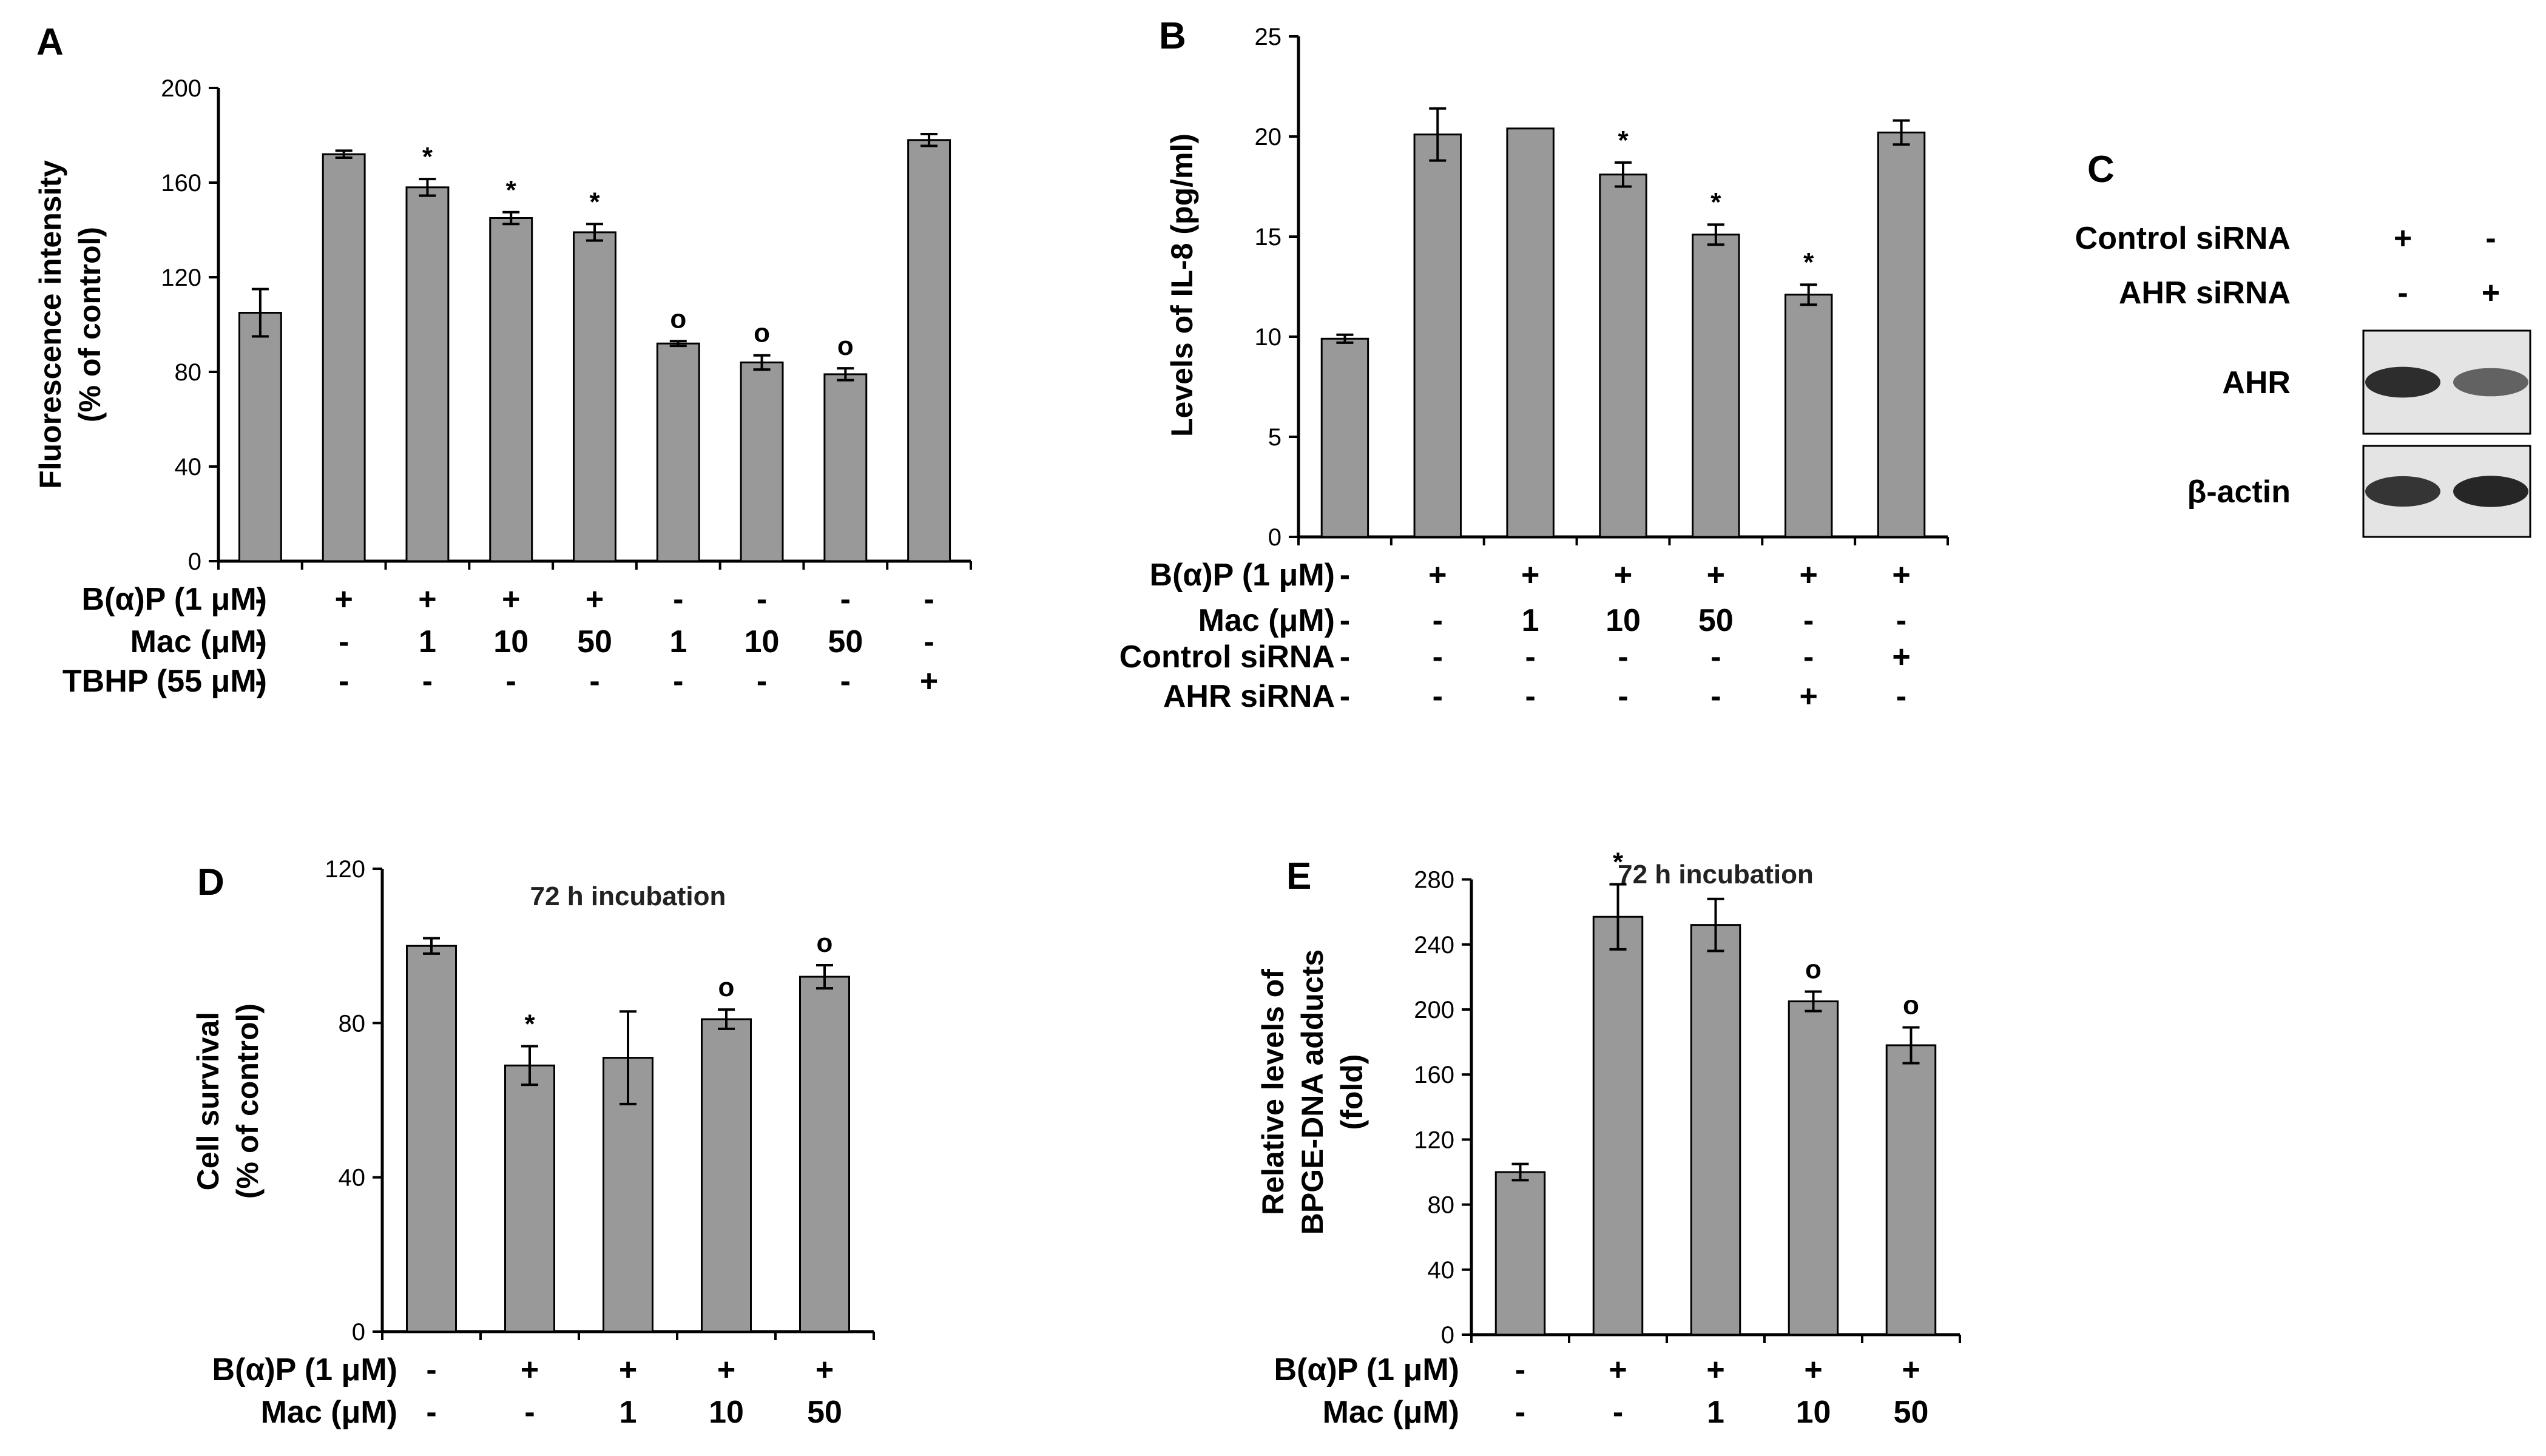  What do you see at coordinates (208, 1101) in the screenshot?
I see `y-axis-label: Cell survival` at bounding box center [208, 1101].